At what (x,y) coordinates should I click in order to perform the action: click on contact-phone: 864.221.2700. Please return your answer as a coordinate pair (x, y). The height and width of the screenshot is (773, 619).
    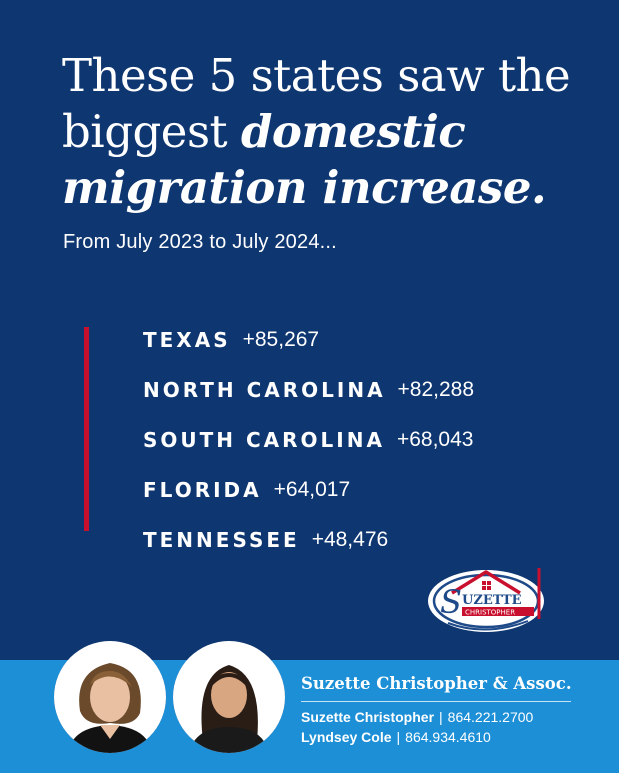
    Looking at the image, I should click on (490, 717).